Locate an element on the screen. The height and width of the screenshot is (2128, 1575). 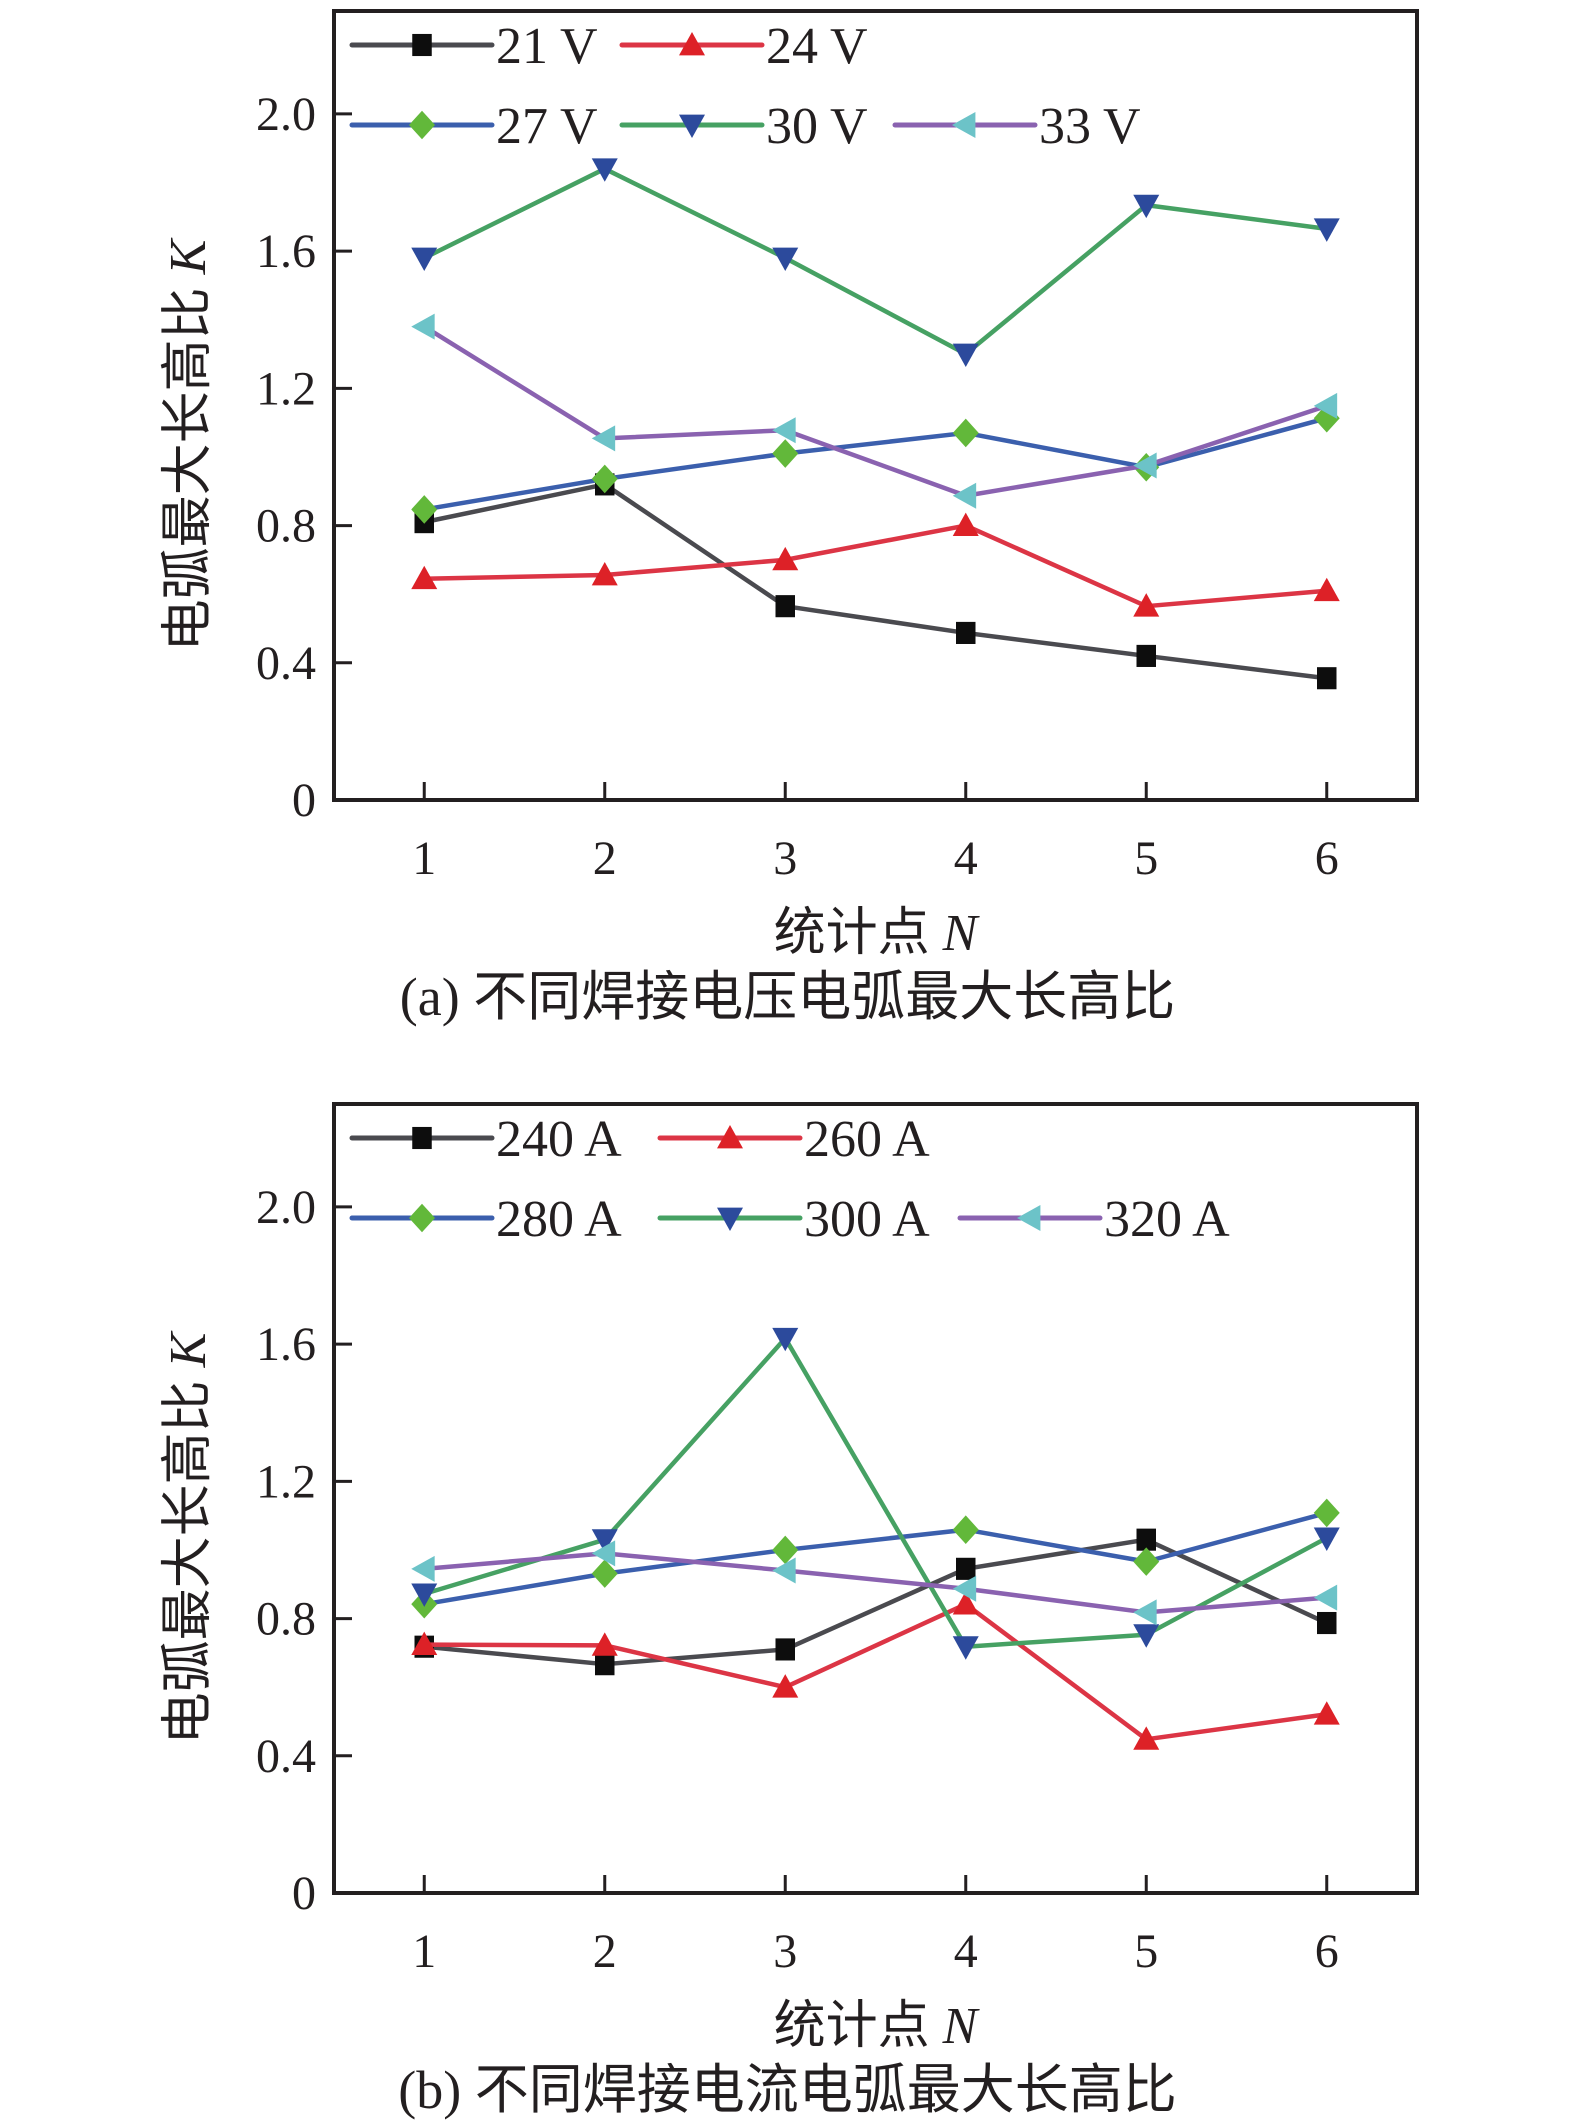
legend-label: 30 V is located at coordinates (817, 126).